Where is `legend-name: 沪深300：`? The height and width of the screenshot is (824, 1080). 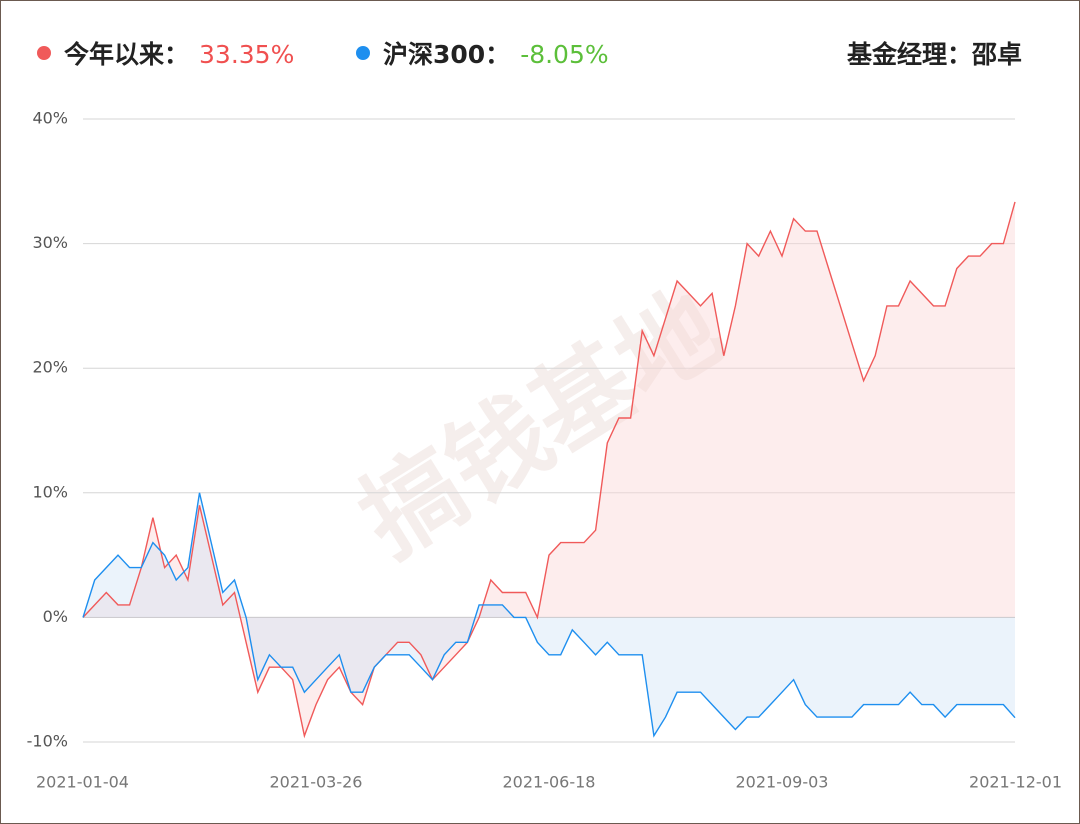
legend-name: 沪深300： is located at coordinates (446, 54).